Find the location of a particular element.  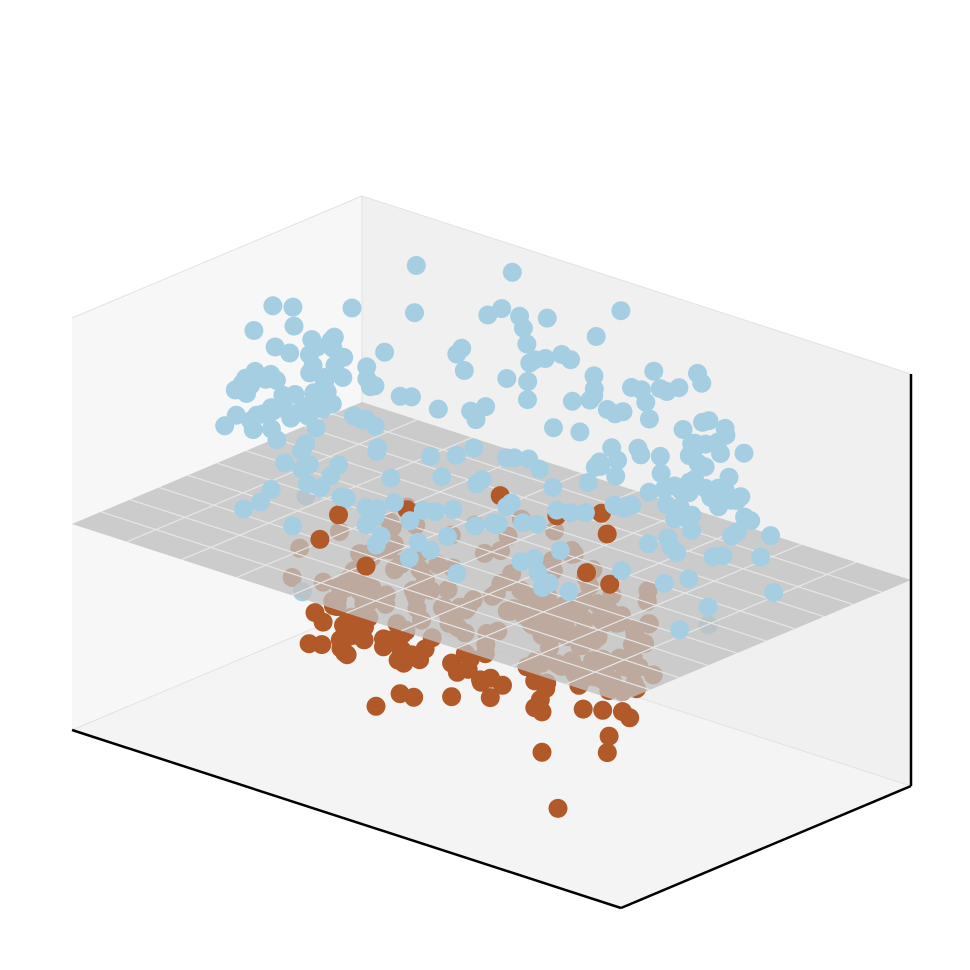

left-floor-edge is located at coordinates (217, 669).